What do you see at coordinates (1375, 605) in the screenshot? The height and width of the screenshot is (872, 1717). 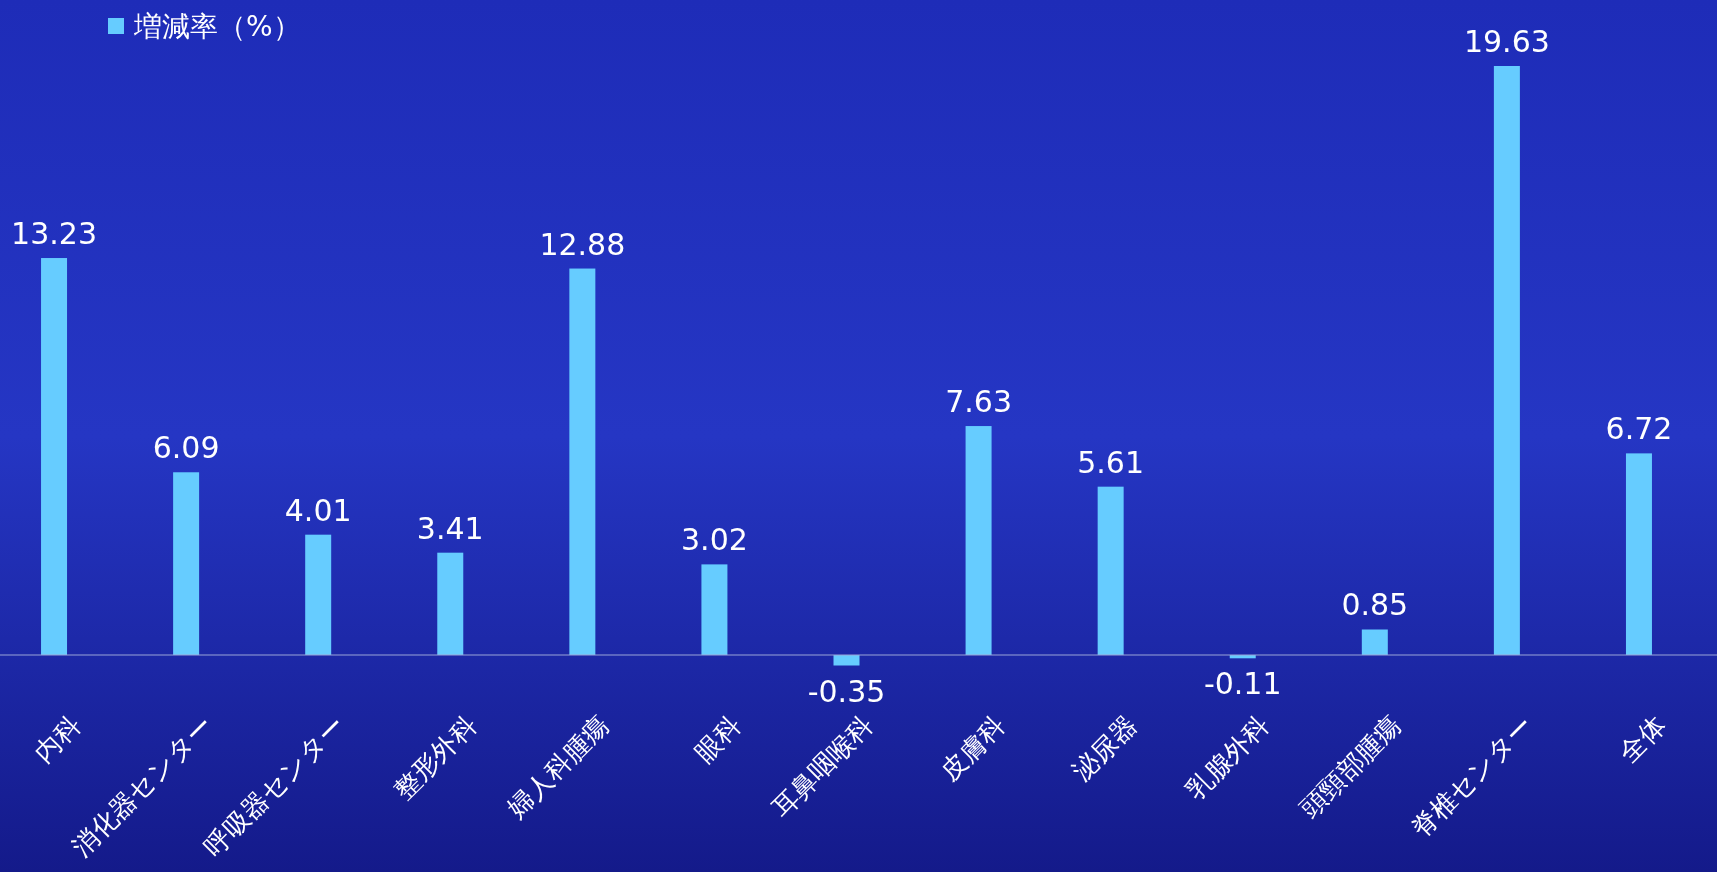 I see `data-label: 0.85` at bounding box center [1375, 605].